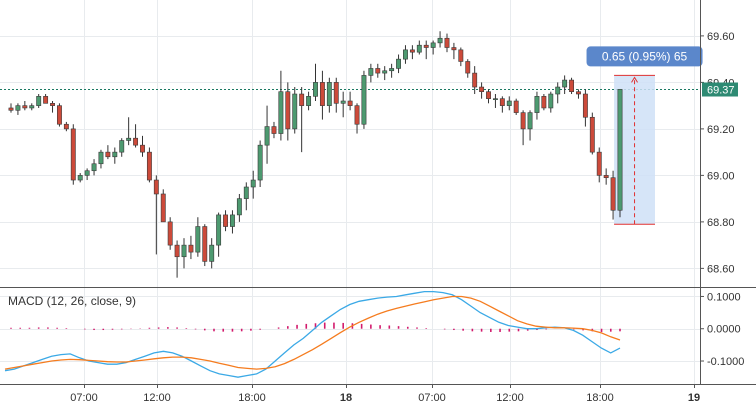  Describe the element at coordinates (721, 37) in the screenshot. I see `price-tick-label: 69.60` at that location.